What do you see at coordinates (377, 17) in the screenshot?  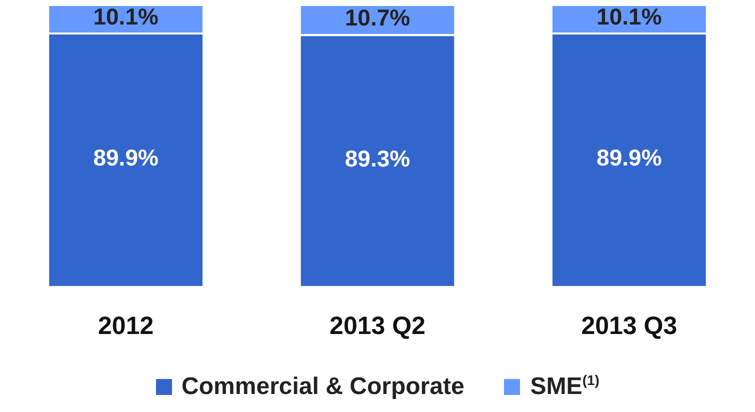 I see `data-label: 10.7%` at bounding box center [377, 17].